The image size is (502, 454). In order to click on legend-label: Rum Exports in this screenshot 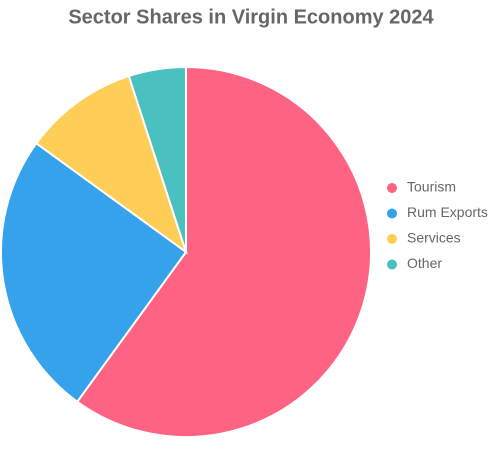, I will do `click(447, 212)`.